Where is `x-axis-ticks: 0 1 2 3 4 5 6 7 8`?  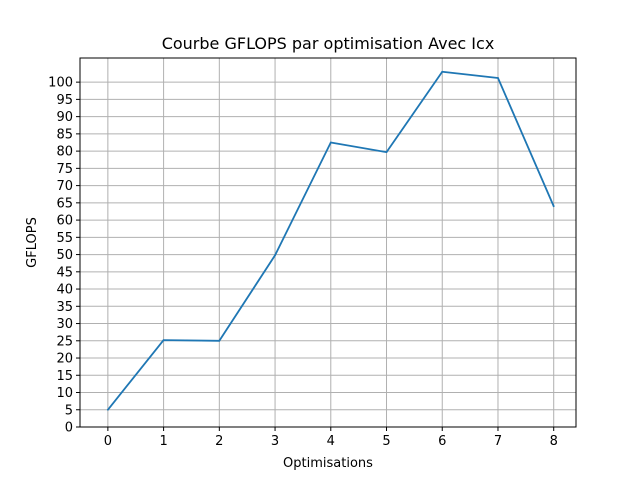 x-axis-ticks: 0 1 2 3 4 5 6 7 8 is located at coordinates (331, 438).